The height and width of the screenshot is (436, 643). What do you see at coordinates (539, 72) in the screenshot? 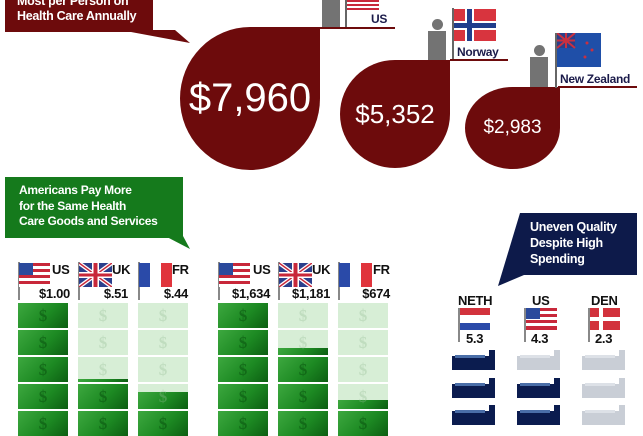
I see `person-body` at bounding box center [539, 72].